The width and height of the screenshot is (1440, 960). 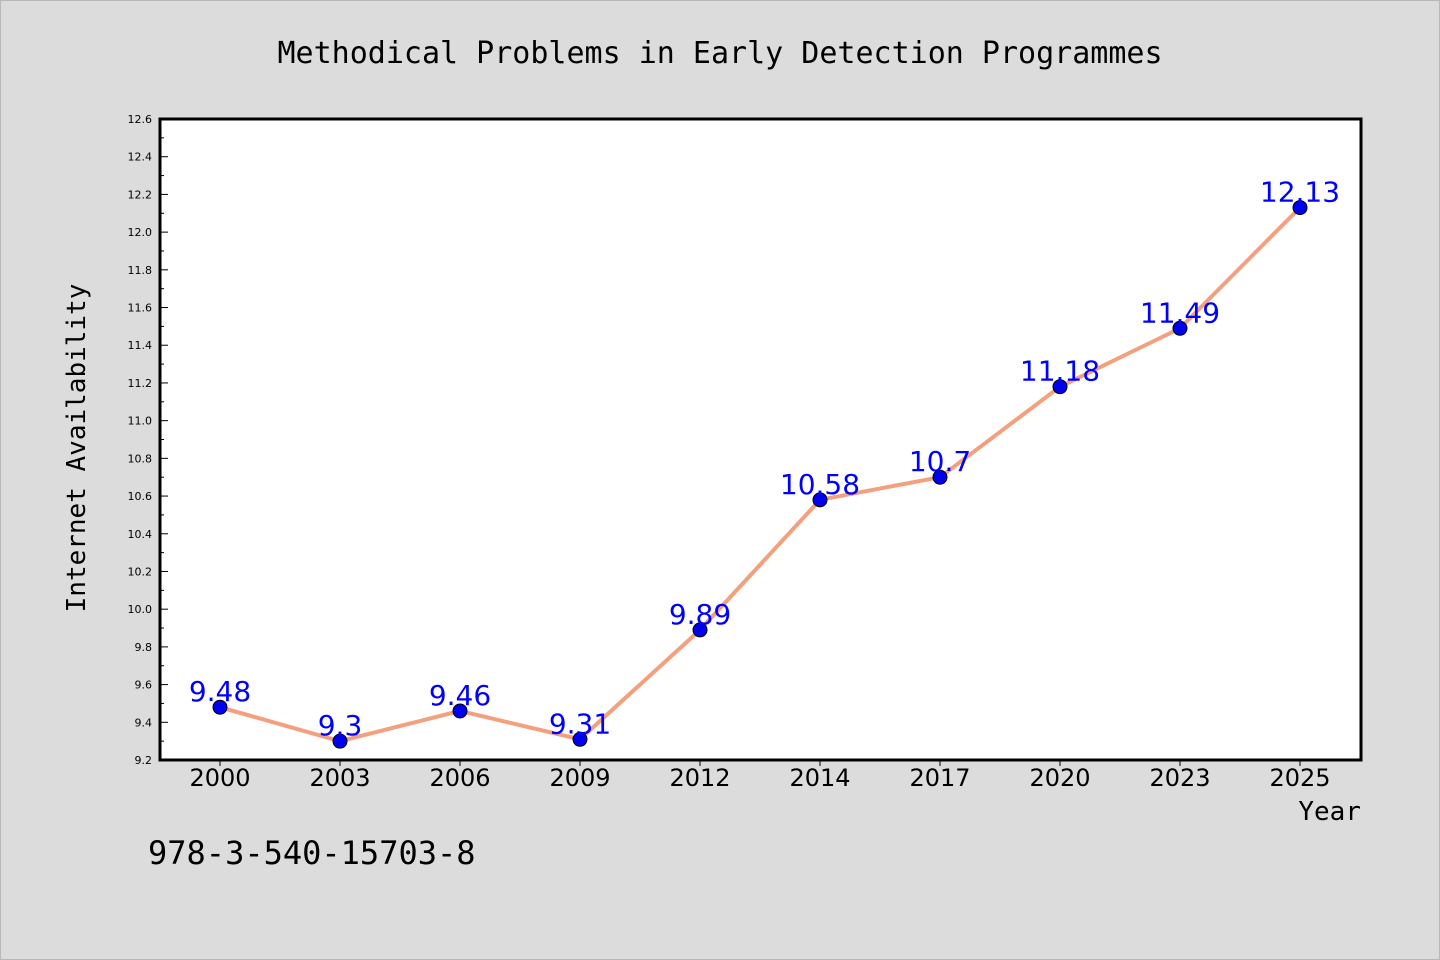 What do you see at coordinates (1060, 371) in the screenshot?
I see `data-label: 11.18` at bounding box center [1060, 371].